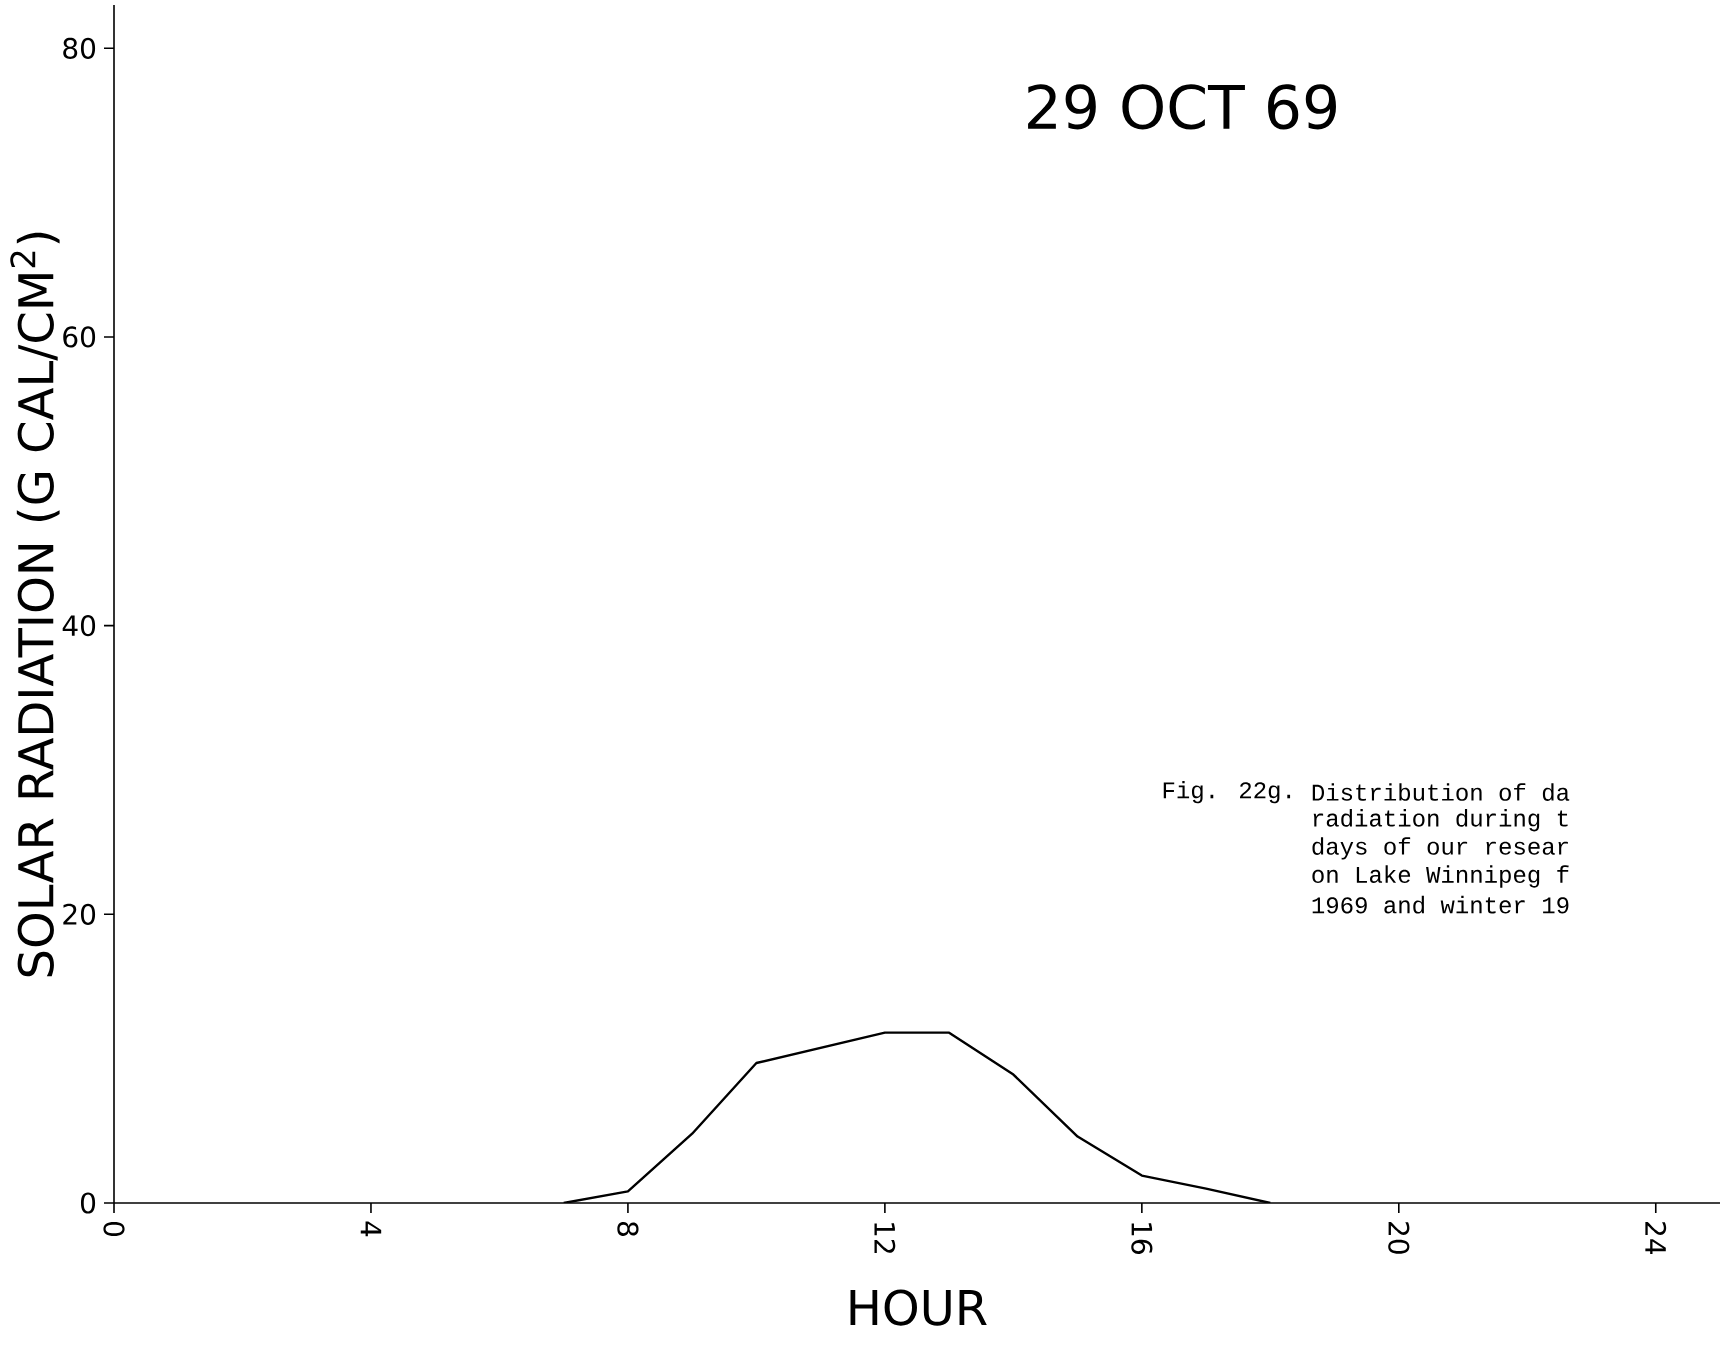 Image resolution: width=1720 pixels, height=1354 pixels. Describe the element at coordinates (1440, 876) in the screenshot. I see `annotation: on Lake Winnipeg f` at that location.